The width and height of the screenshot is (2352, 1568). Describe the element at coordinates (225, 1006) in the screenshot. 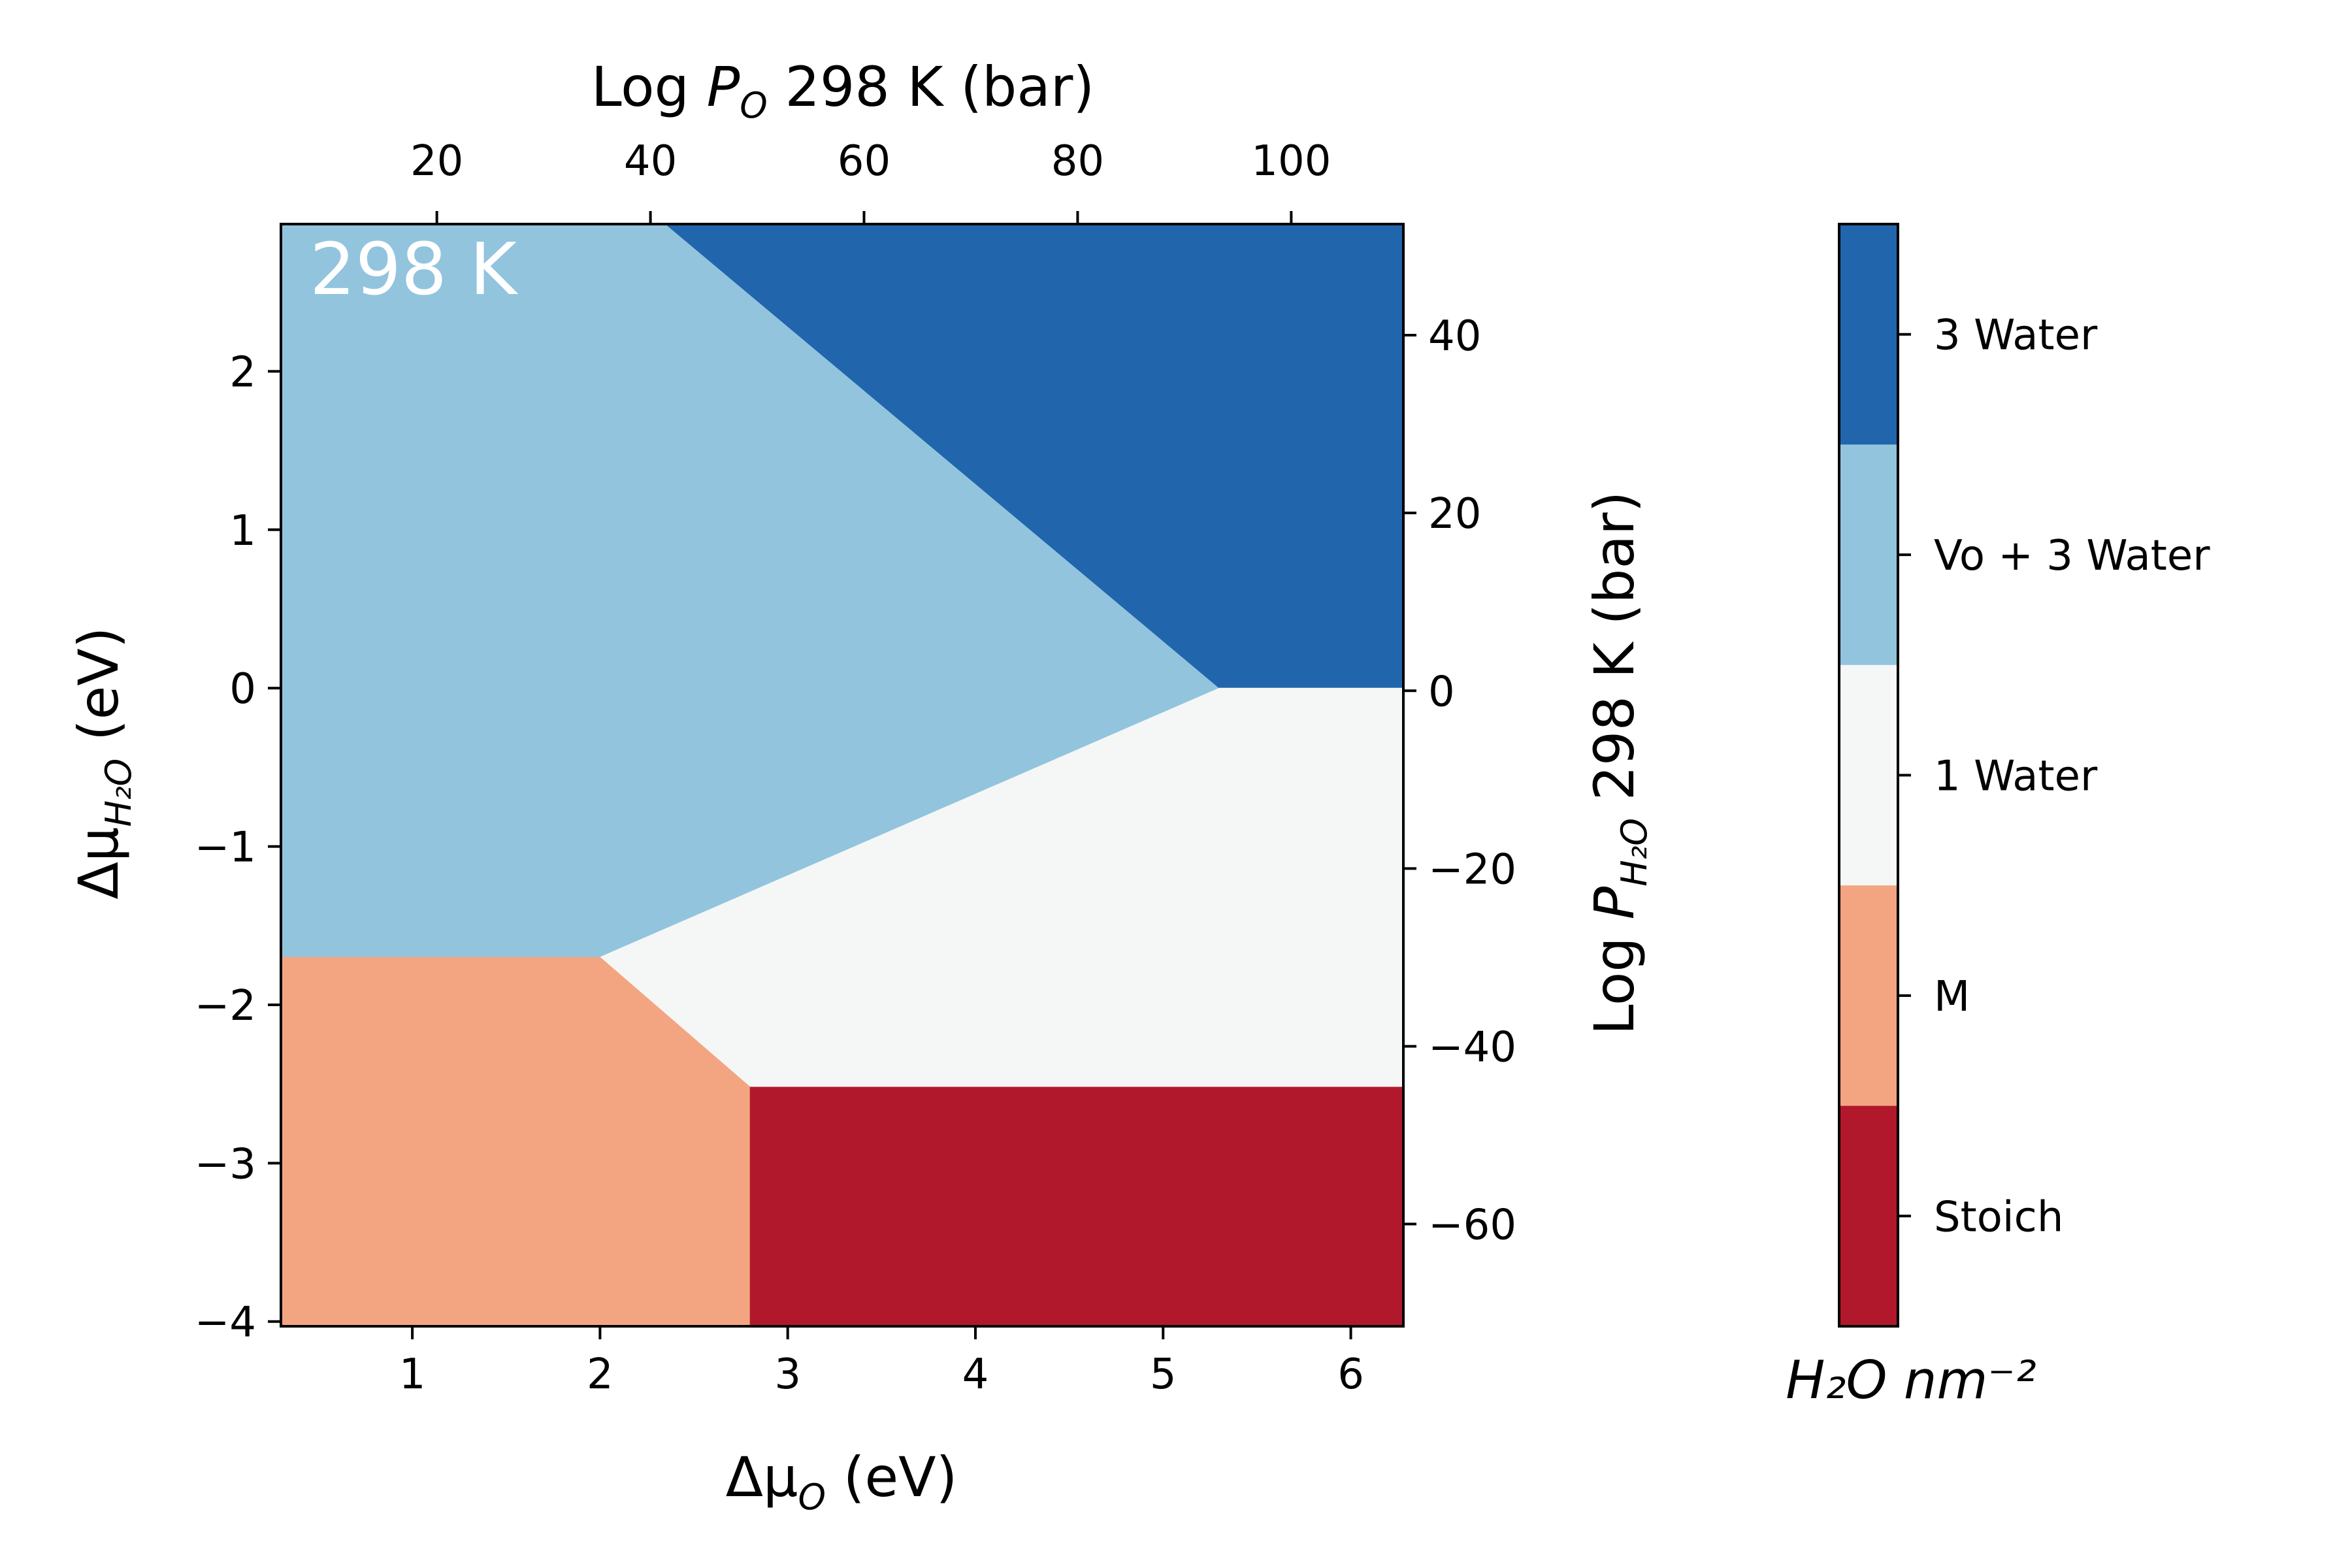

I see `y-tick-label: −2` at that location.